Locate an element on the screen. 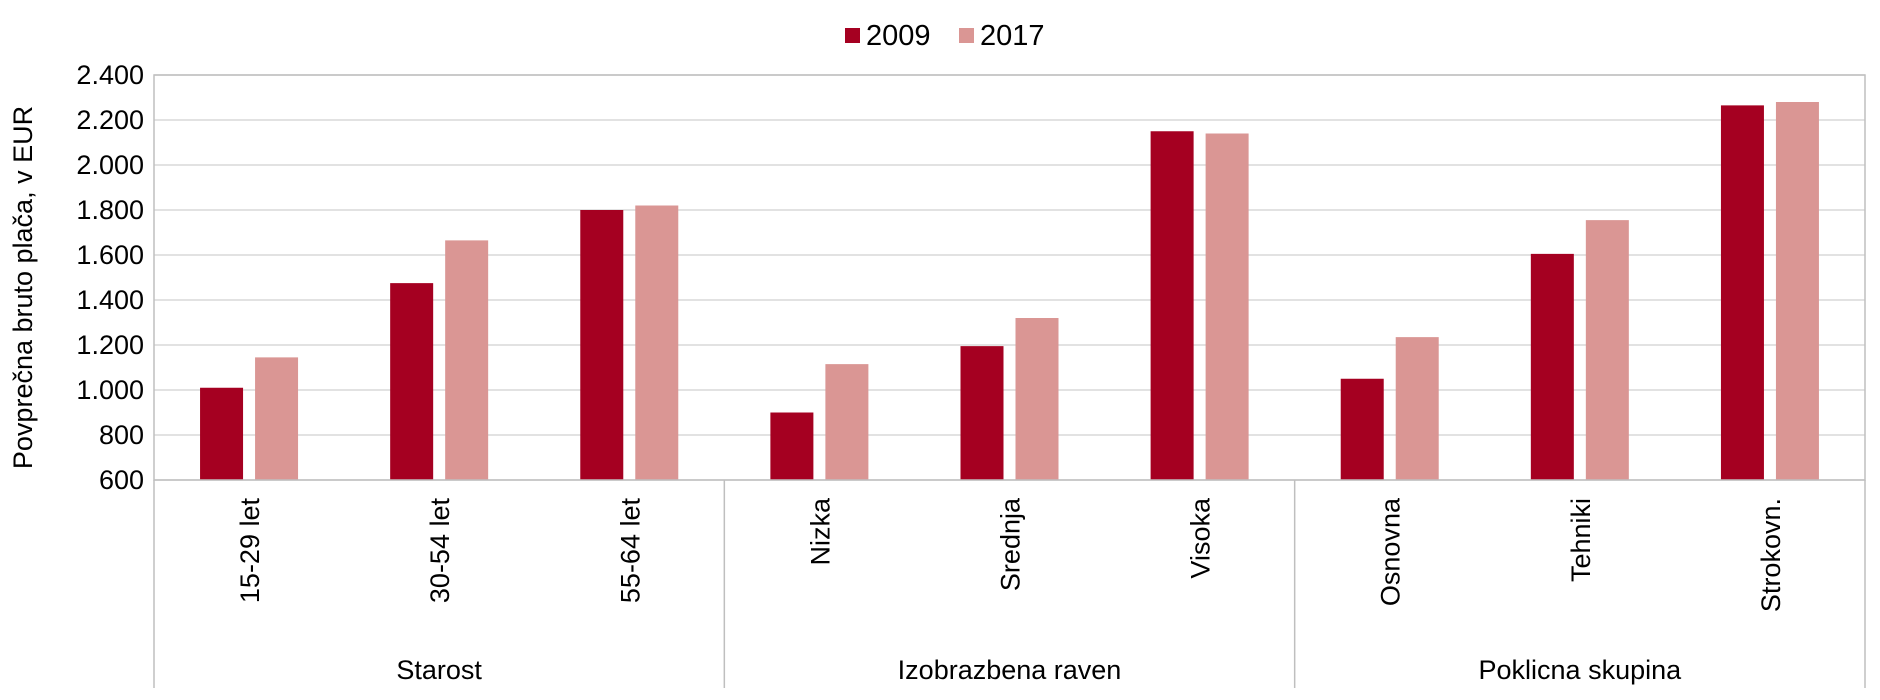 The image size is (1880, 700). x-tick-label: Nizka is located at coordinates (820, 531).